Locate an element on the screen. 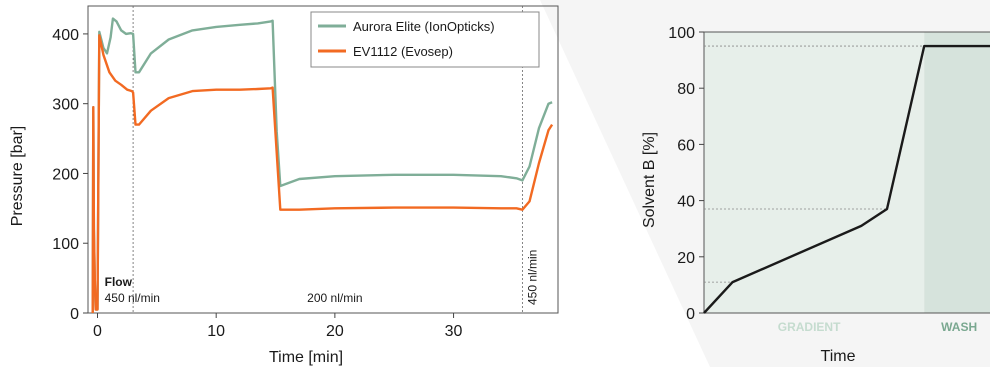  legend-box is located at coordinates (425, 39).